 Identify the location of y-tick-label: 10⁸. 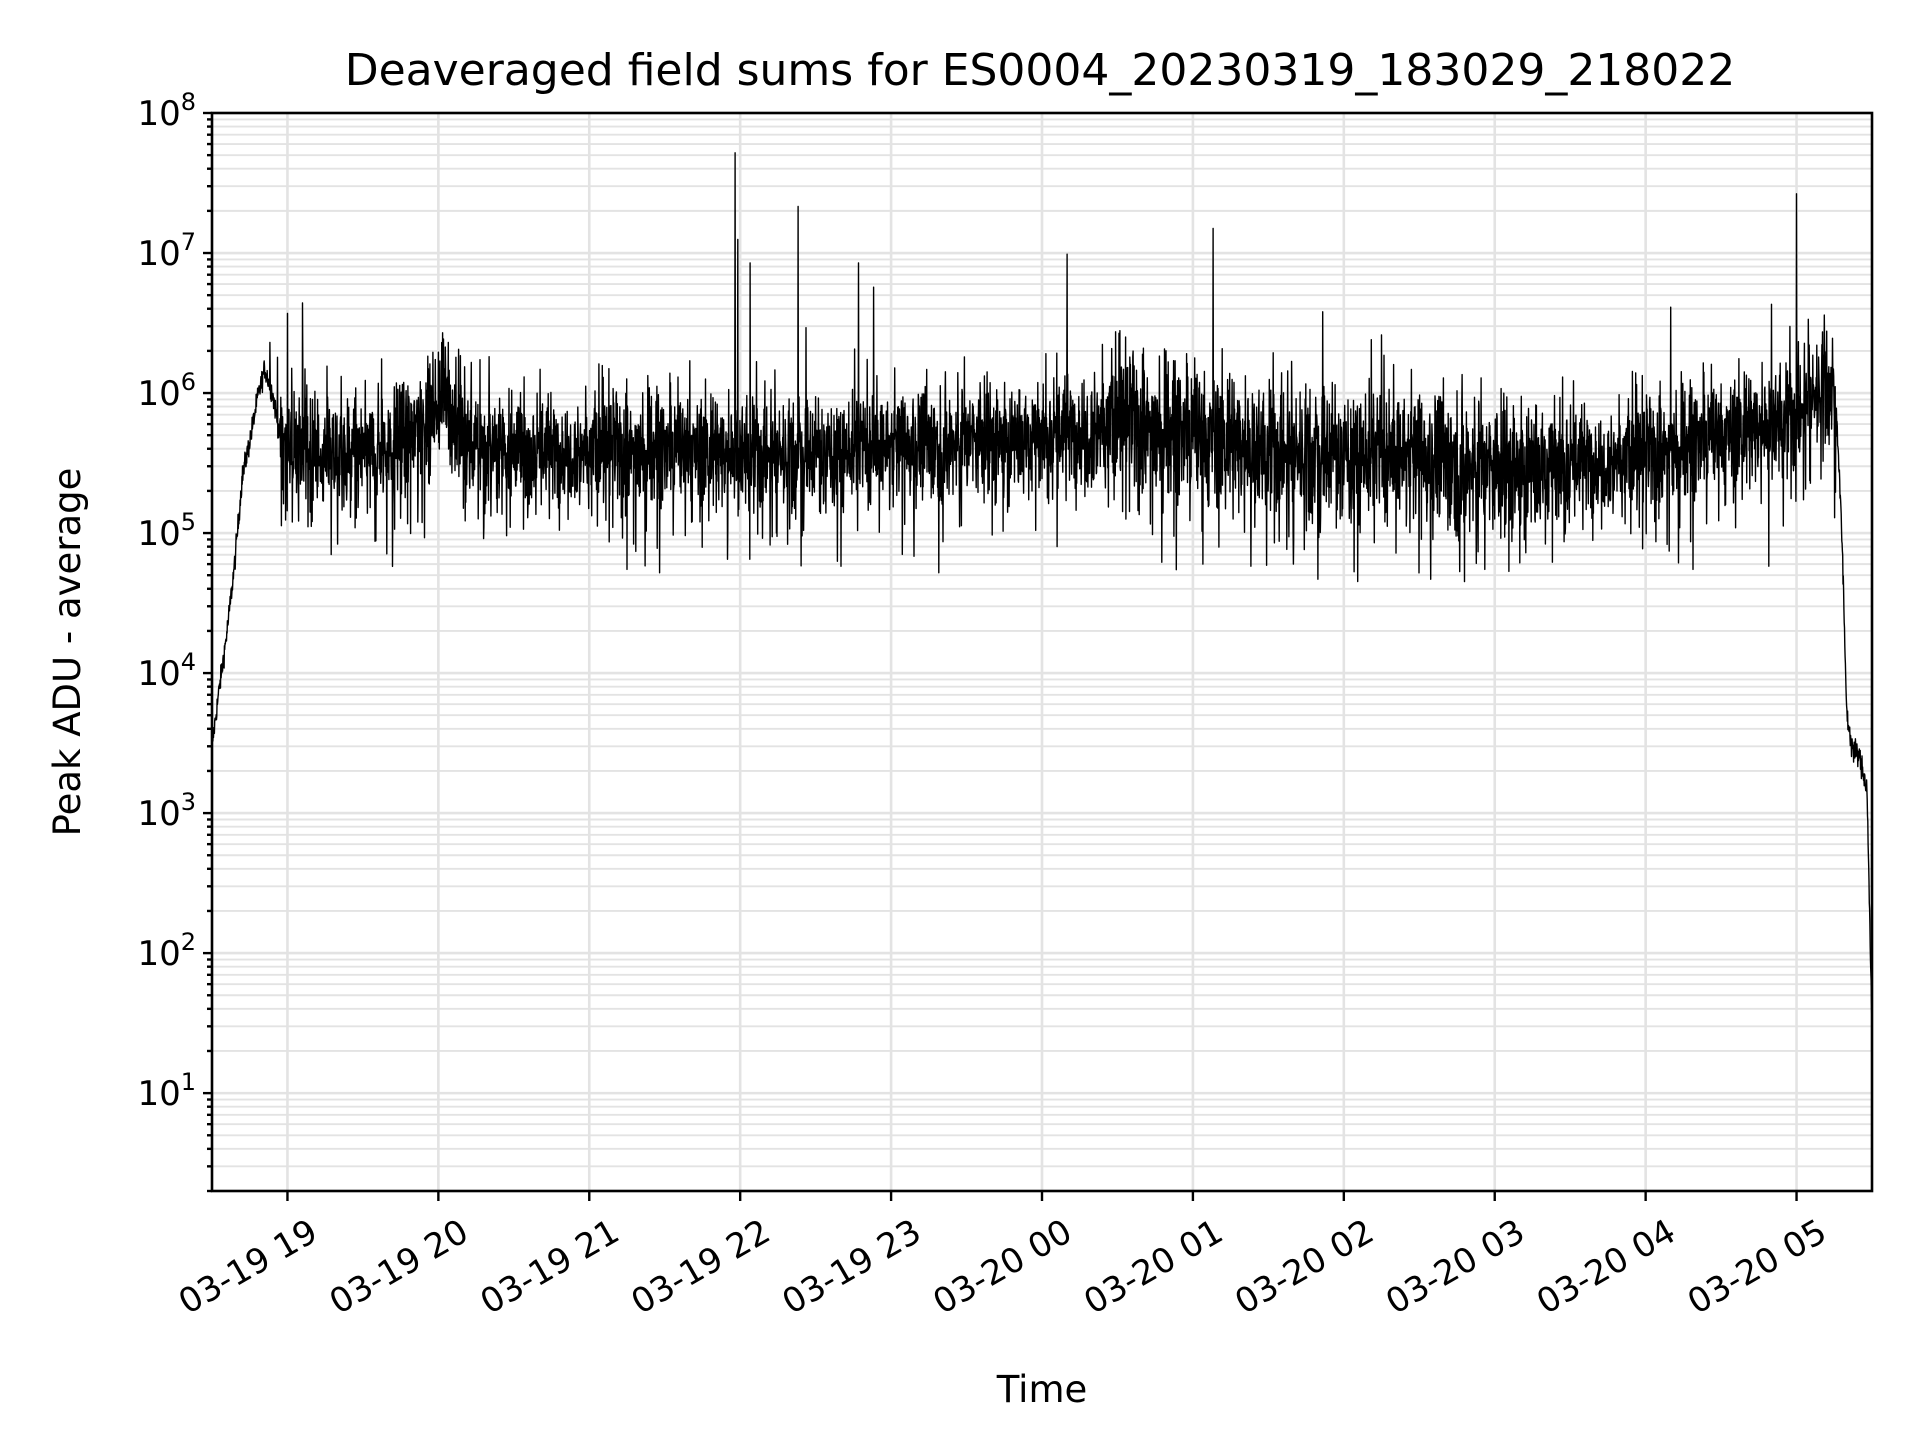
(166, 111).